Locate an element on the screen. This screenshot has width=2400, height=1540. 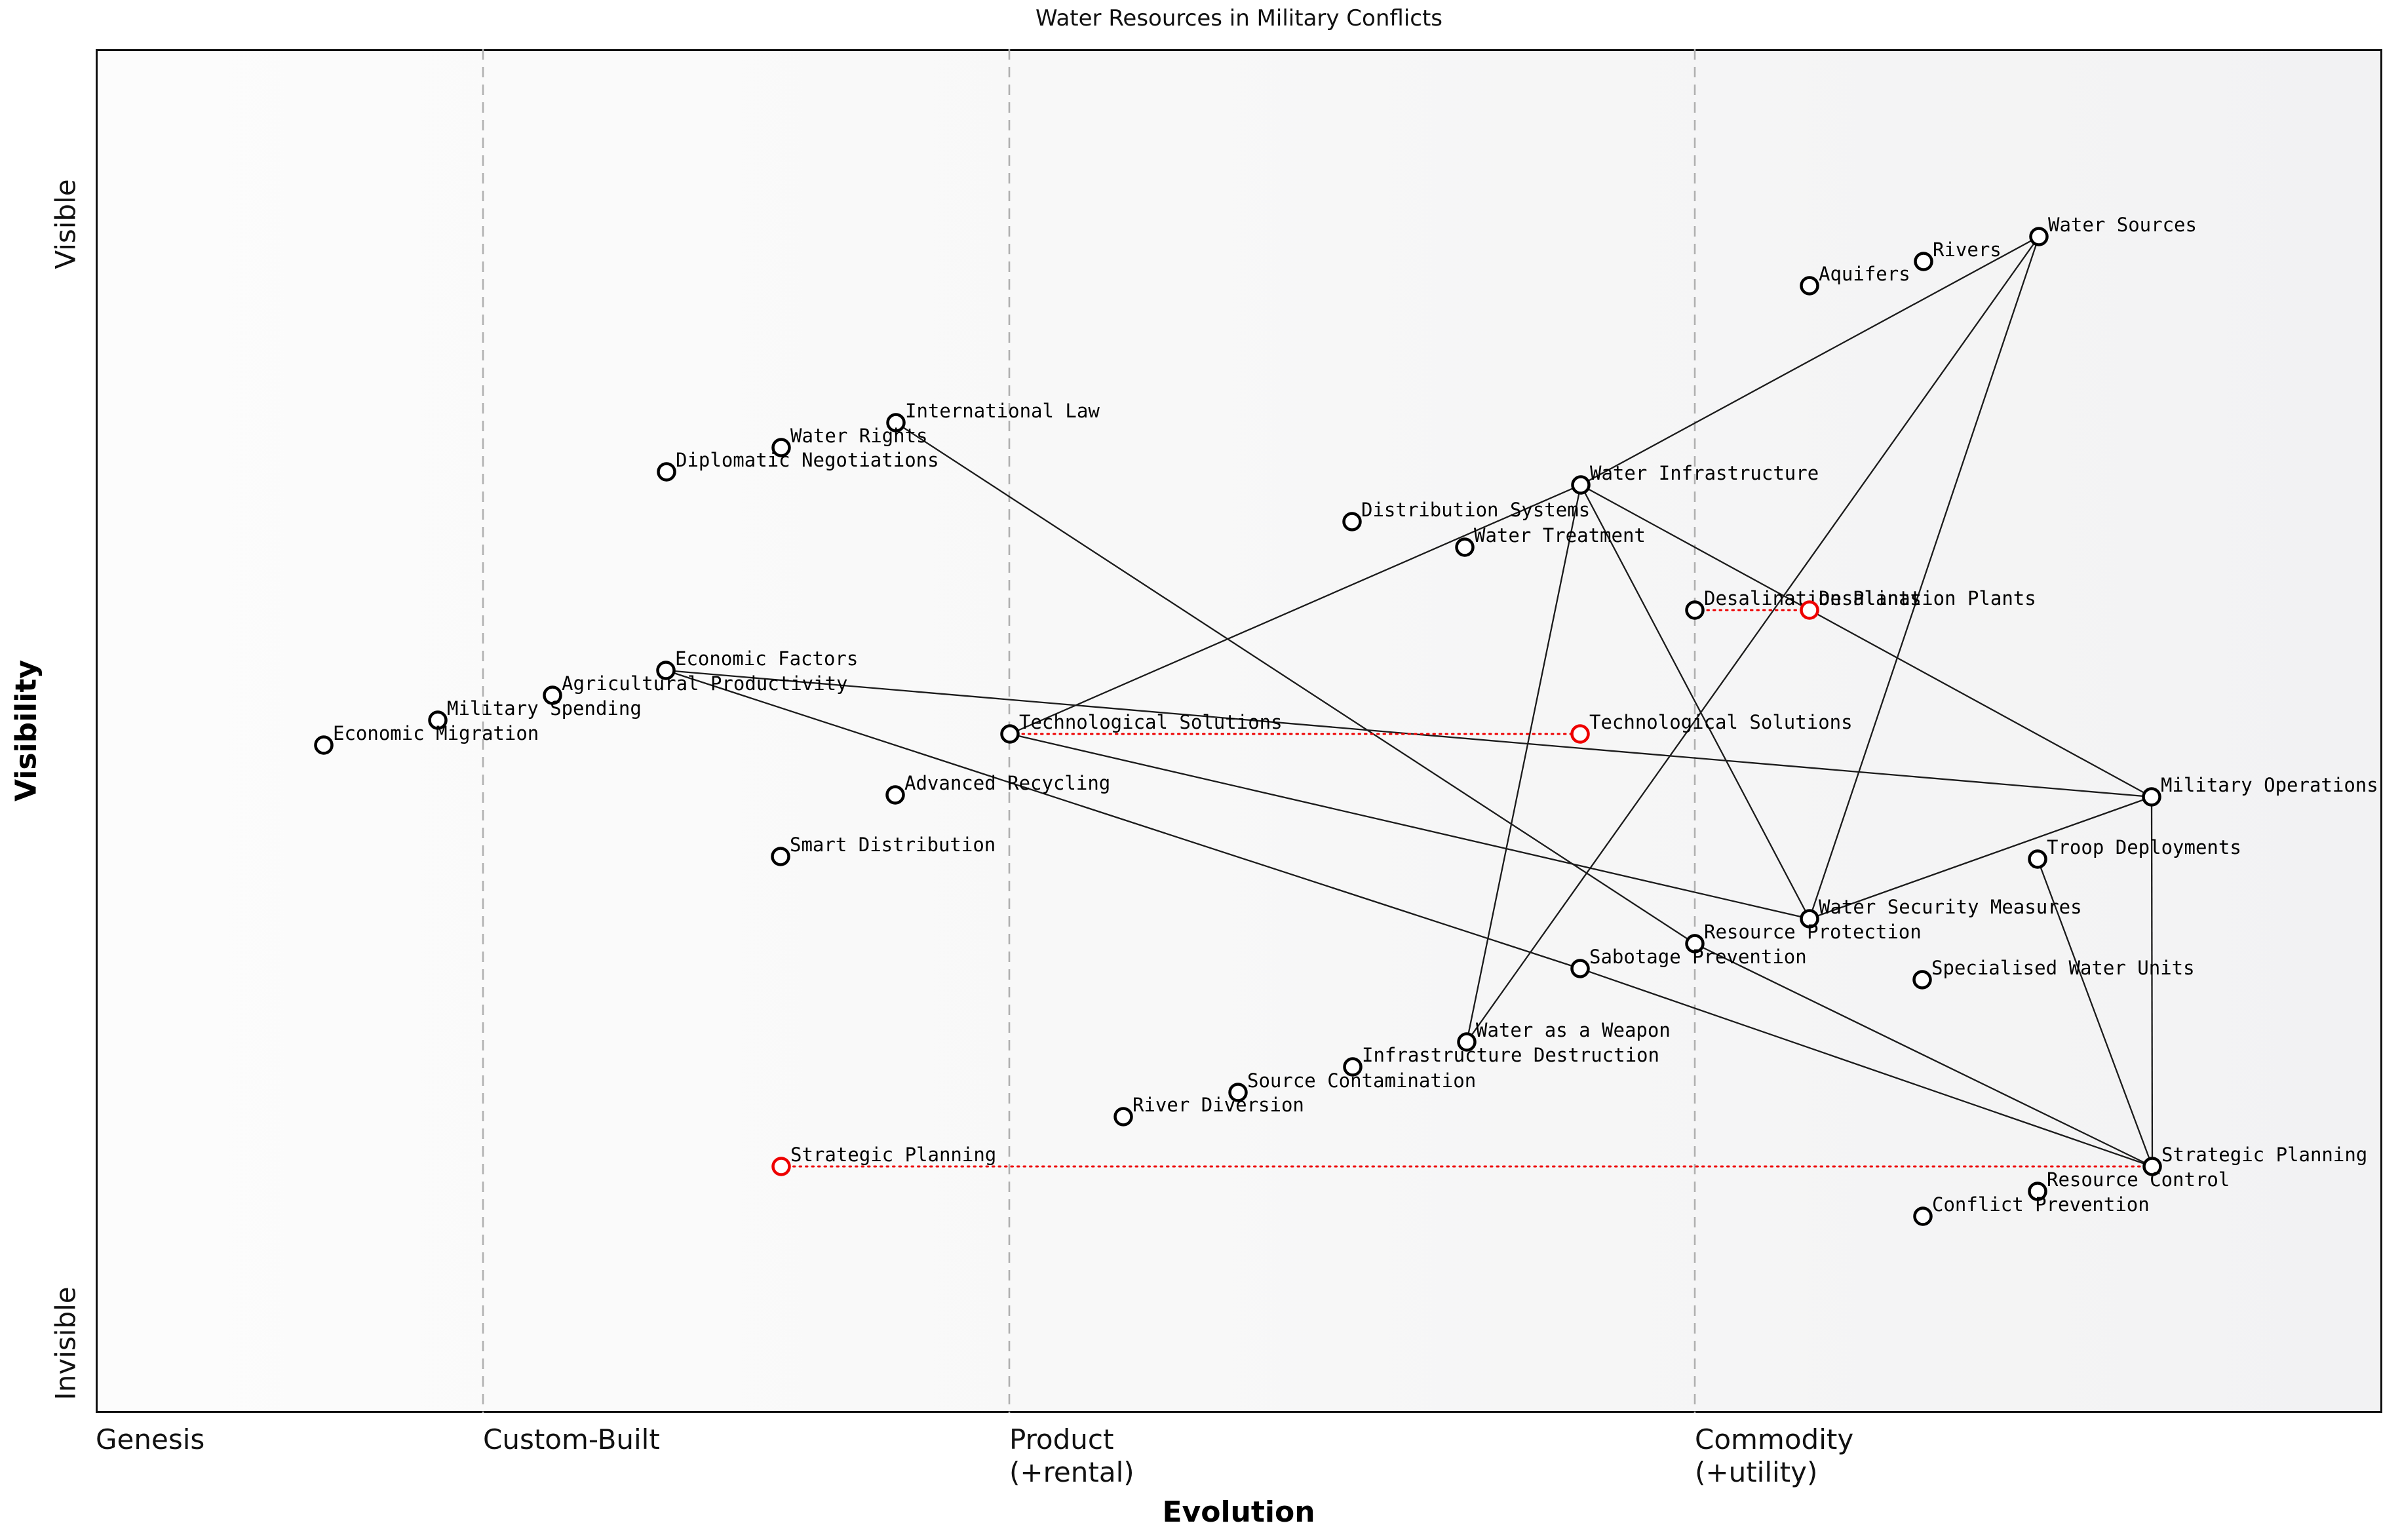
node-circle-strategic_planning is located at coordinates (2152, 1166).